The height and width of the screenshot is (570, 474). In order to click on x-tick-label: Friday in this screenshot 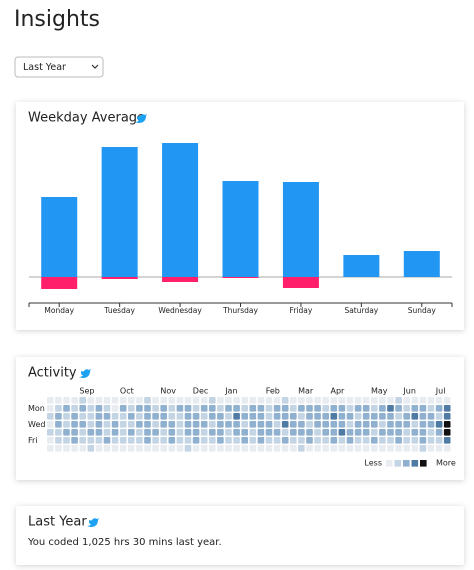, I will do `click(301, 310)`.